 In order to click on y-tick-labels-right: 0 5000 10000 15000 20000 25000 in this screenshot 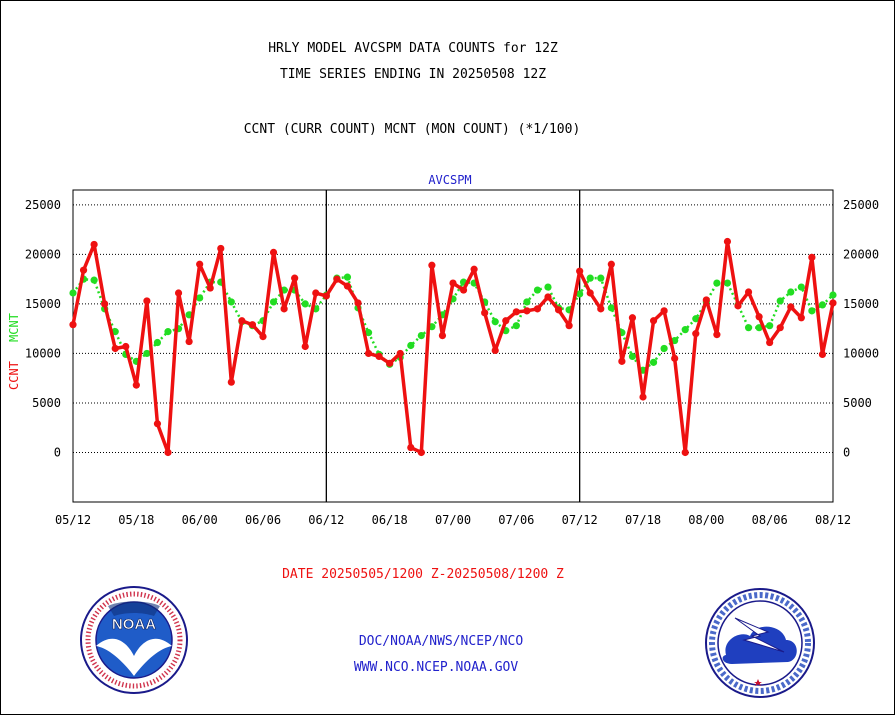, I will do `click(861, 329)`.